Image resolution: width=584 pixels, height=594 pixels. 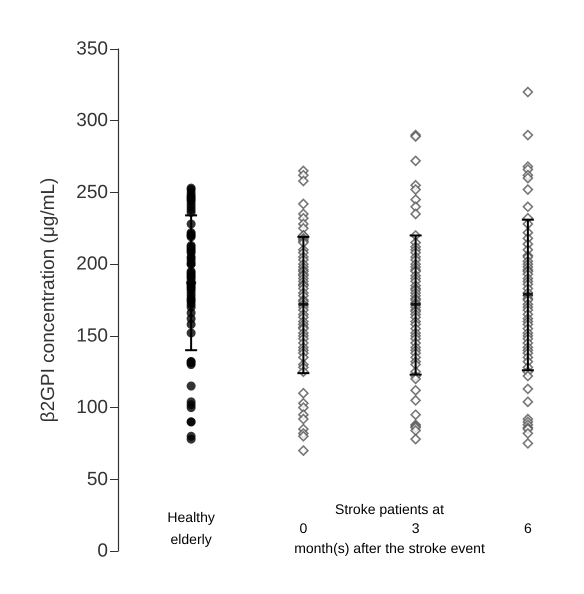 I want to click on y-tick-label: 300, so click(x=92, y=121).